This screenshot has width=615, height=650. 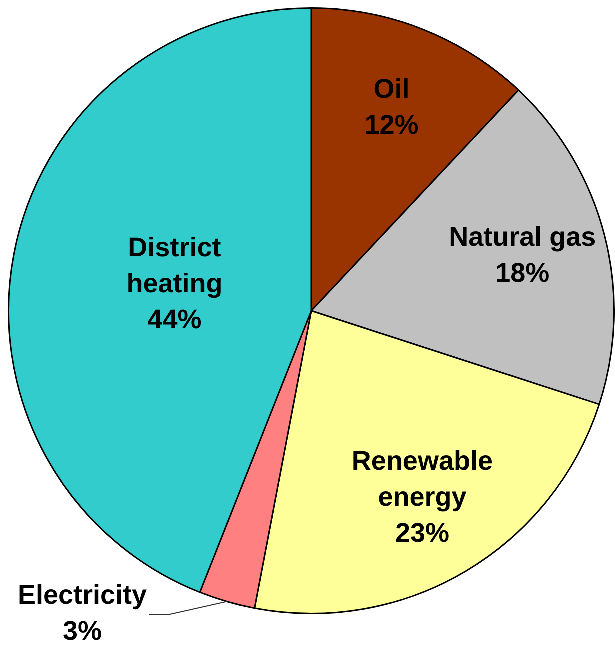 I want to click on data-label: 44%, so click(x=175, y=319).